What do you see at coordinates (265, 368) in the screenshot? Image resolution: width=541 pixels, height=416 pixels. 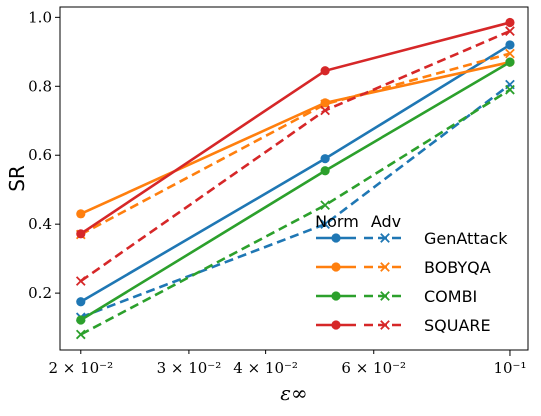 I see `x-tick-label: 4 × 10⁻²` at bounding box center [265, 368].